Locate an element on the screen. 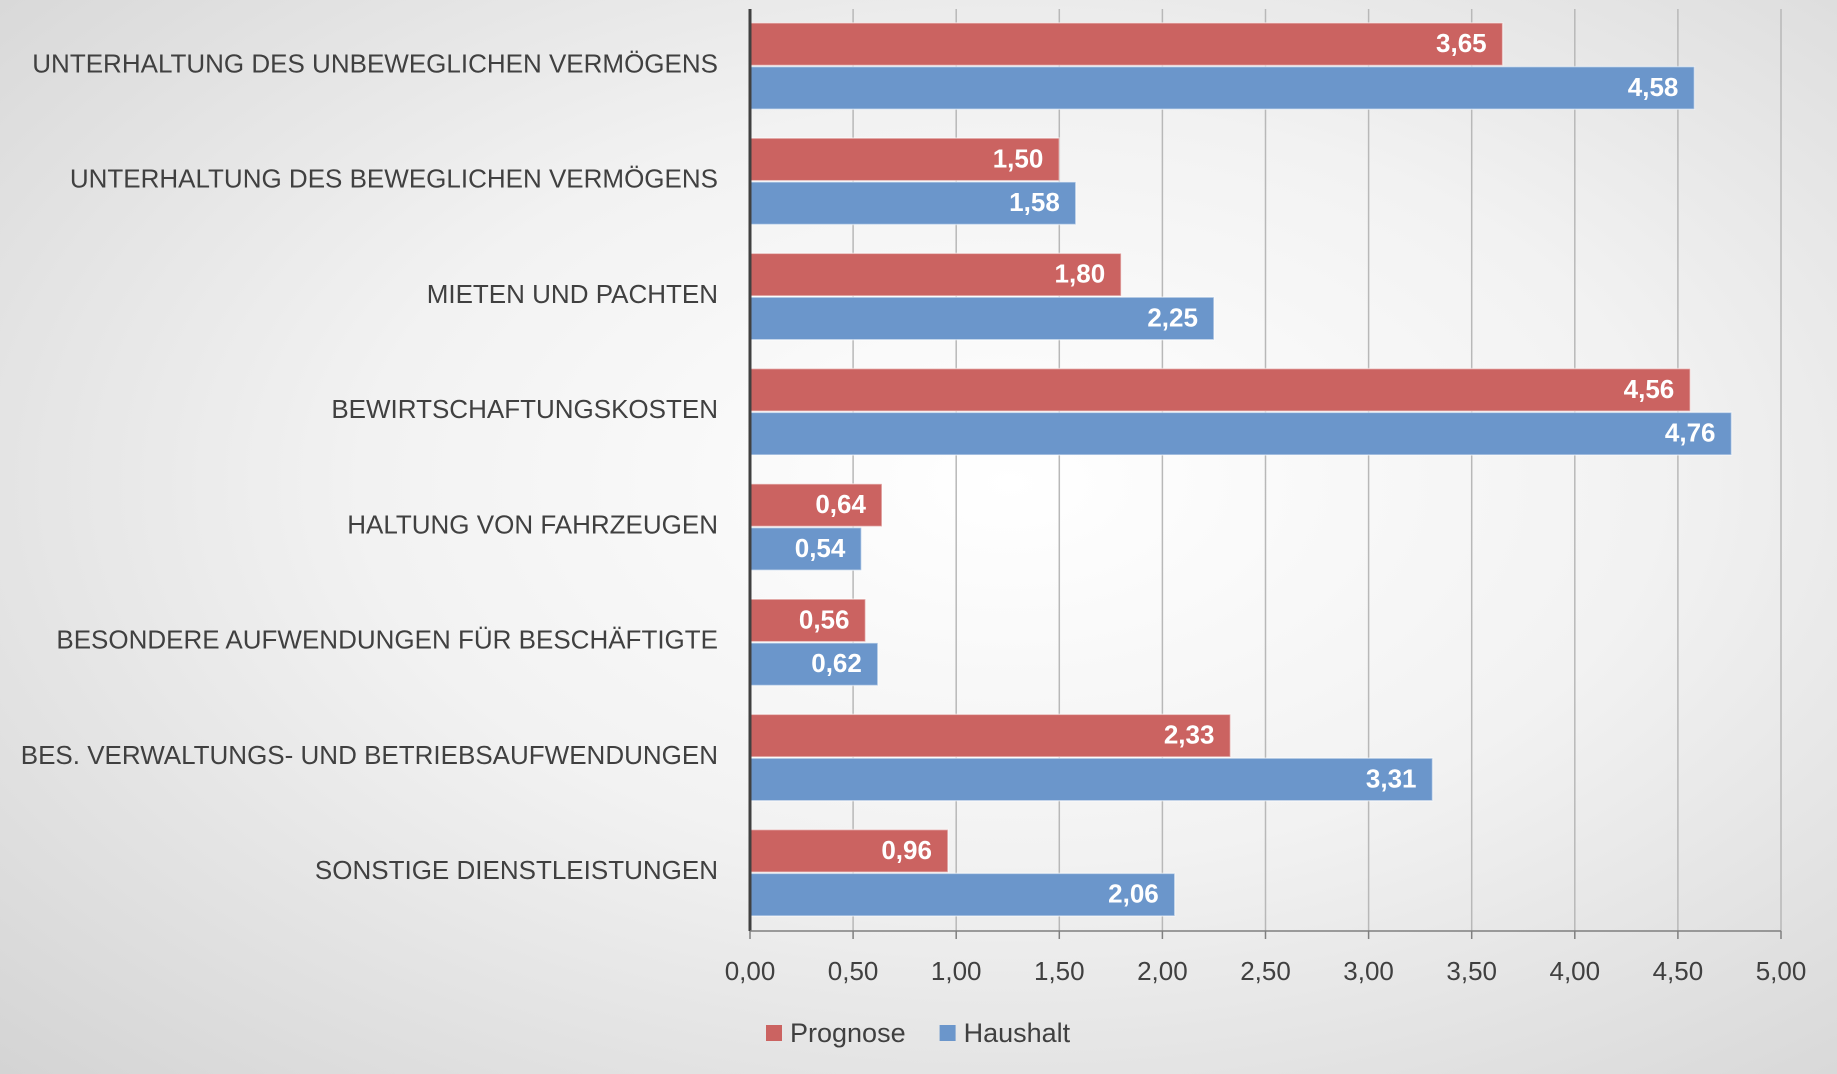 This screenshot has width=1837, height=1074. x-tick-label: 4,50 is located at coordinates (1678, 971).